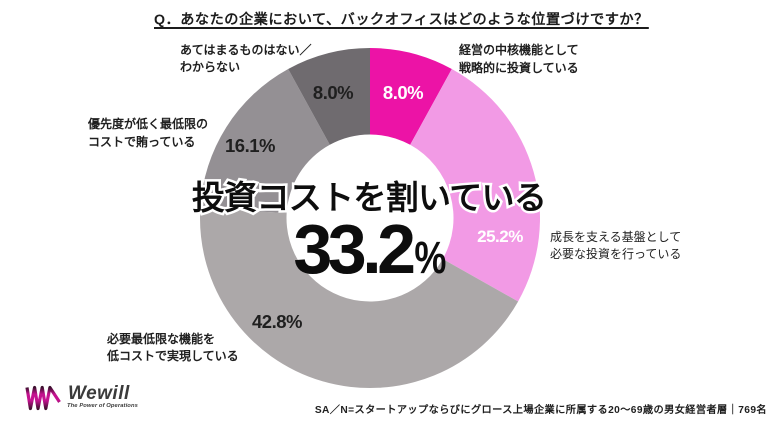  I want to click on center-headline: 投資コストを割いている, so click(369, 195).